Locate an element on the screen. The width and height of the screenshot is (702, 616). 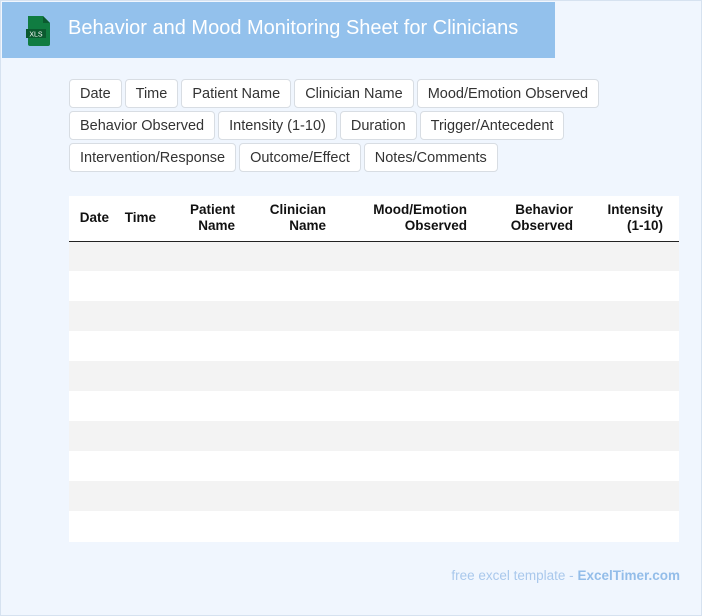
column-header-line: Behavior is located at coordinates (544, 210).